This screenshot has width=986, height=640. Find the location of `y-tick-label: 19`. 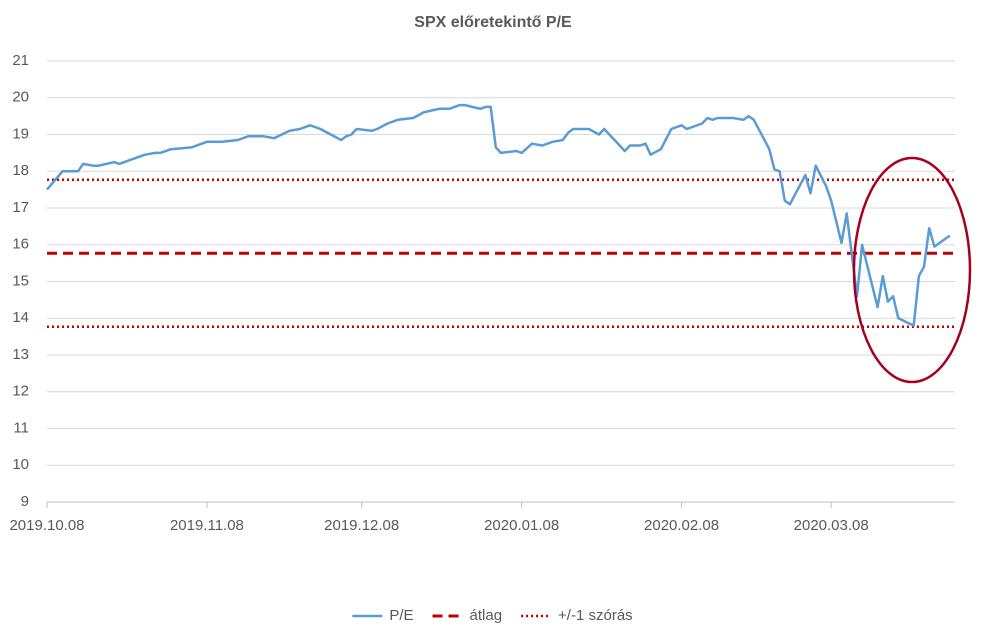

y-tick-label: 19 is located at coordinates (20, 133).